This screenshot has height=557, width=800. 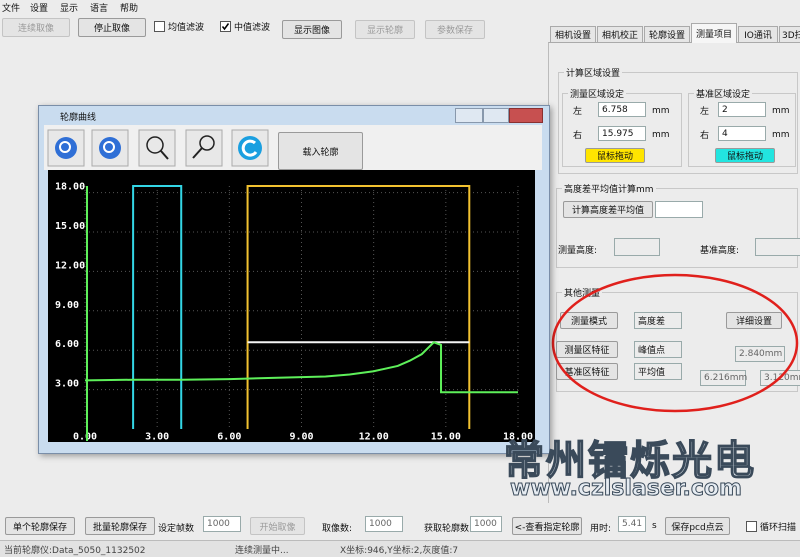 I want to click on status-bar, so click(x=400, y=548).